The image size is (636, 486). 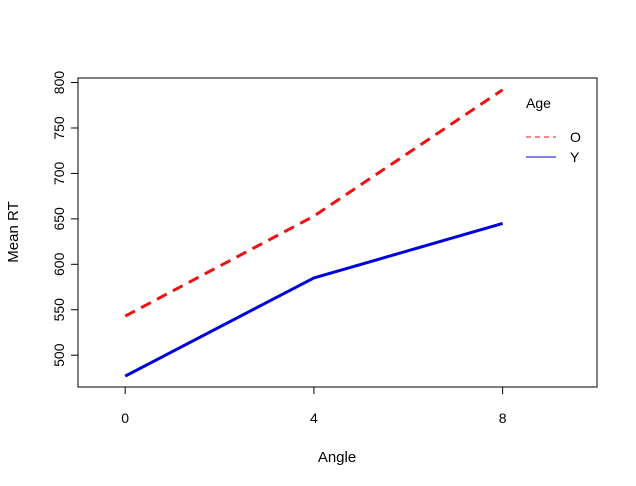 What do you see at coordinates (59, 83) in the screenshot?
I see `y-tick-label: 800` at bounding box center [59, 83].